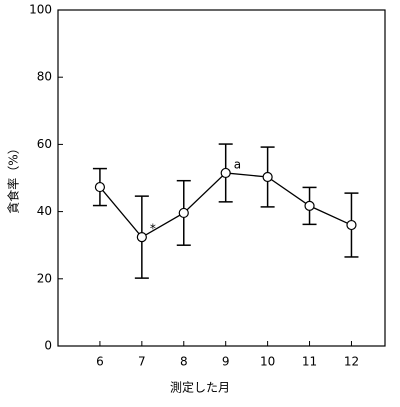  I want to click on x-tick-label: 12, so click(351, 362).